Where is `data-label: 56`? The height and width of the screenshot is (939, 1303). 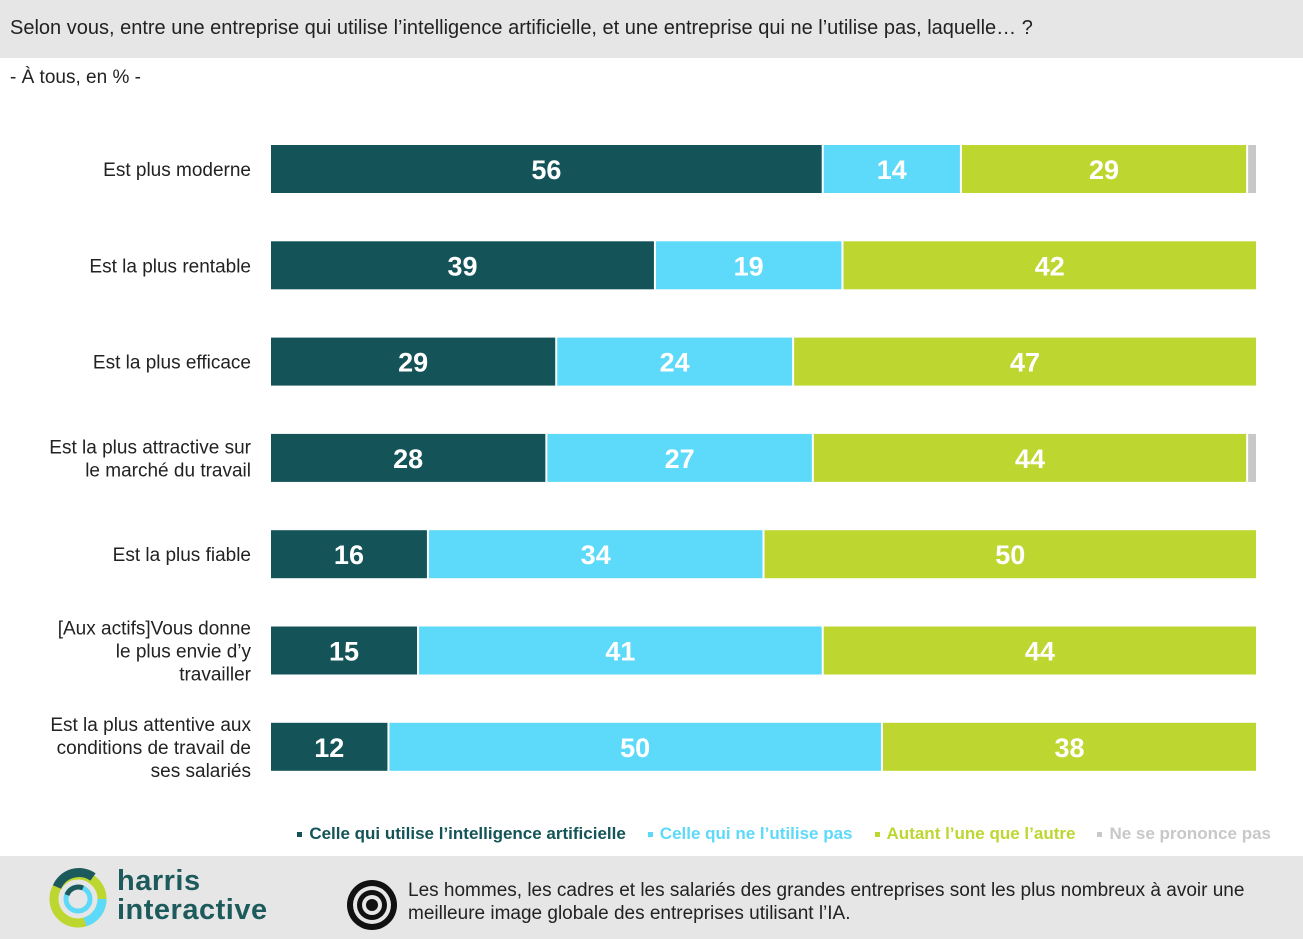
data-label: 56 is located at coordinates (546, 170).